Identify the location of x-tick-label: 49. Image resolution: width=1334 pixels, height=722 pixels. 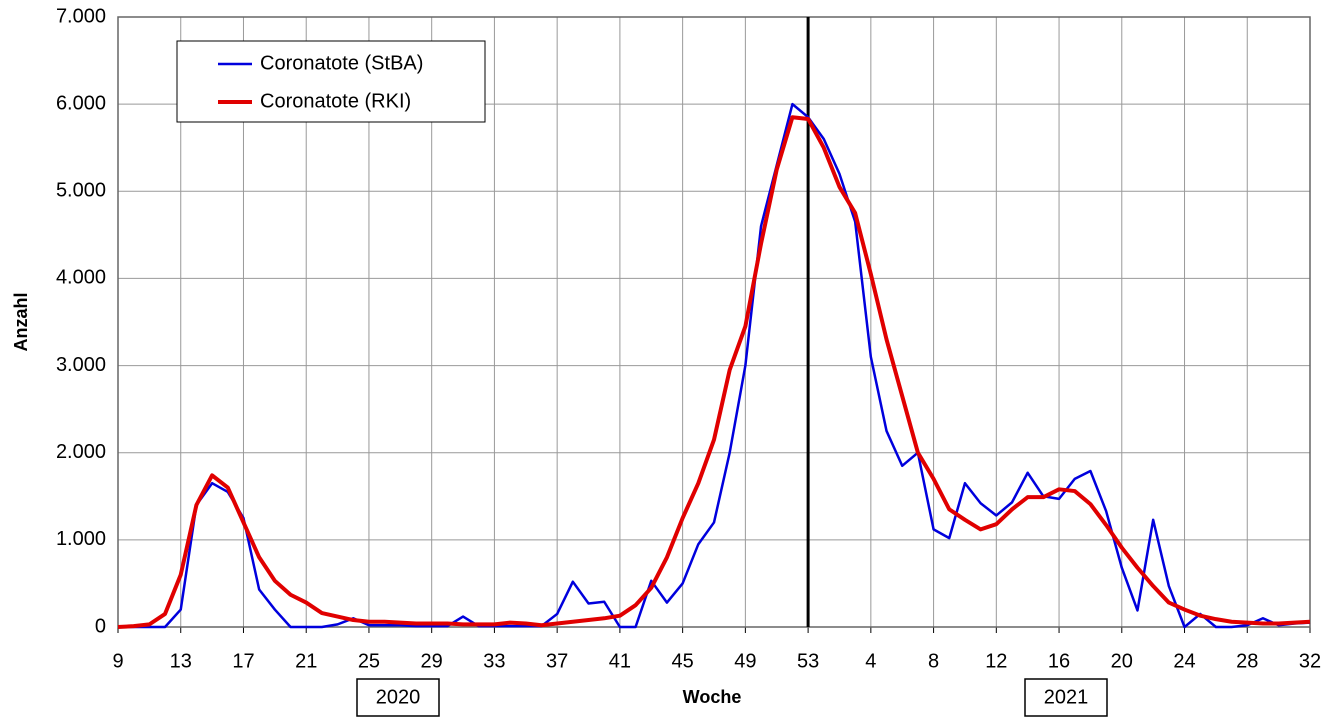
(745, 661).